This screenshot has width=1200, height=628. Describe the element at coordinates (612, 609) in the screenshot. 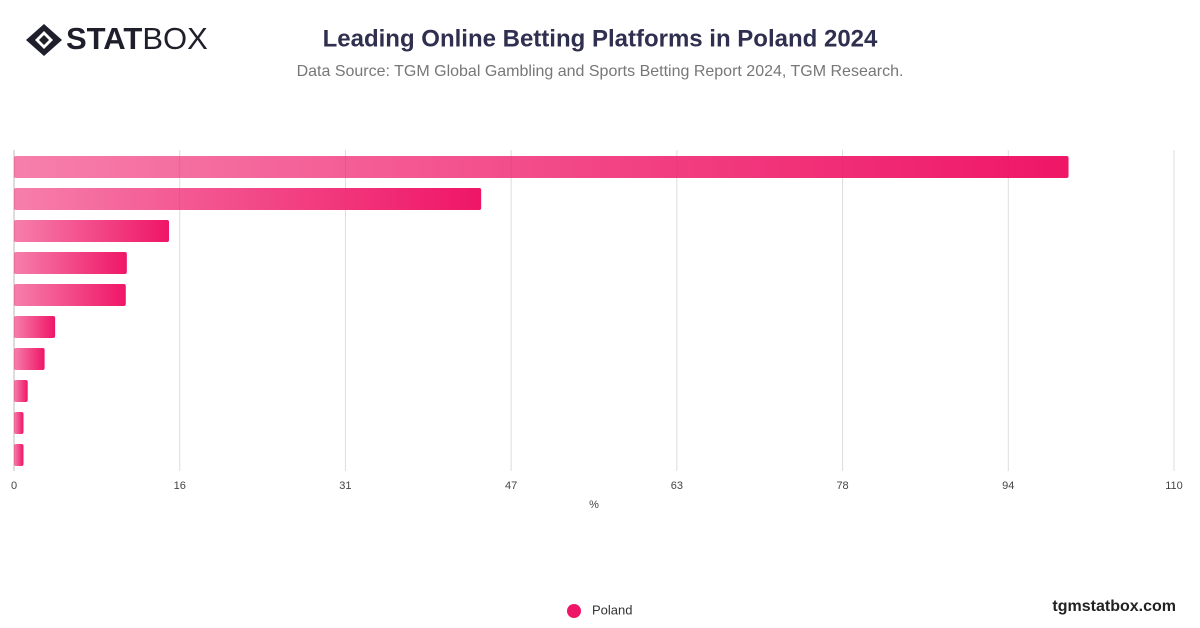

I see `legend-label: Poland` at that location.